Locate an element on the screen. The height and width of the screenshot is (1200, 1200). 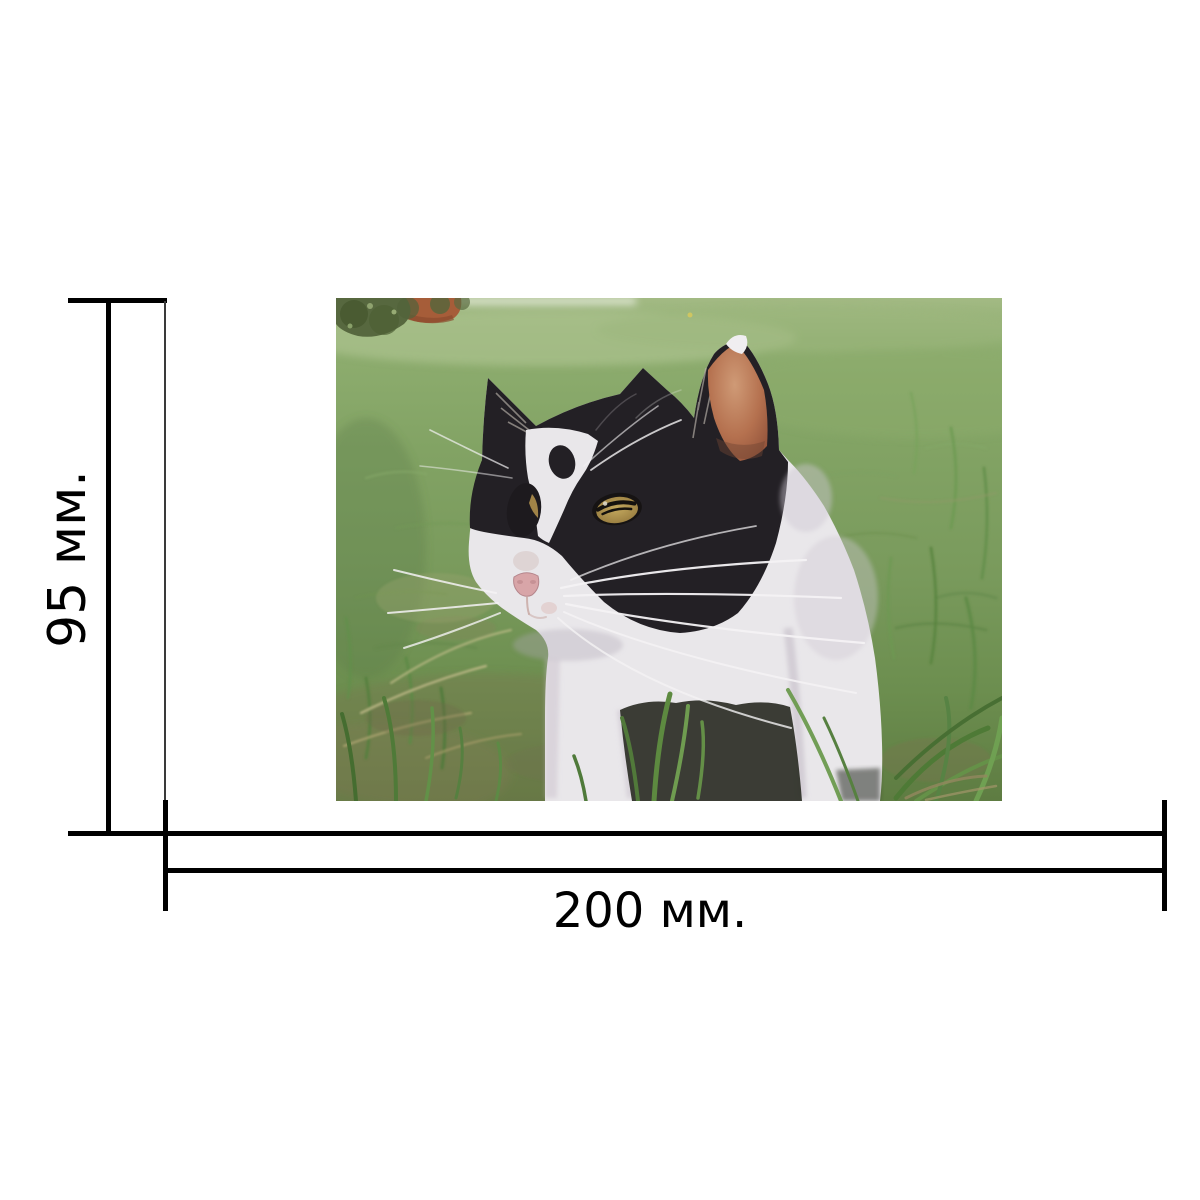
cat-inner-ear is located at coordinates (737, 402).